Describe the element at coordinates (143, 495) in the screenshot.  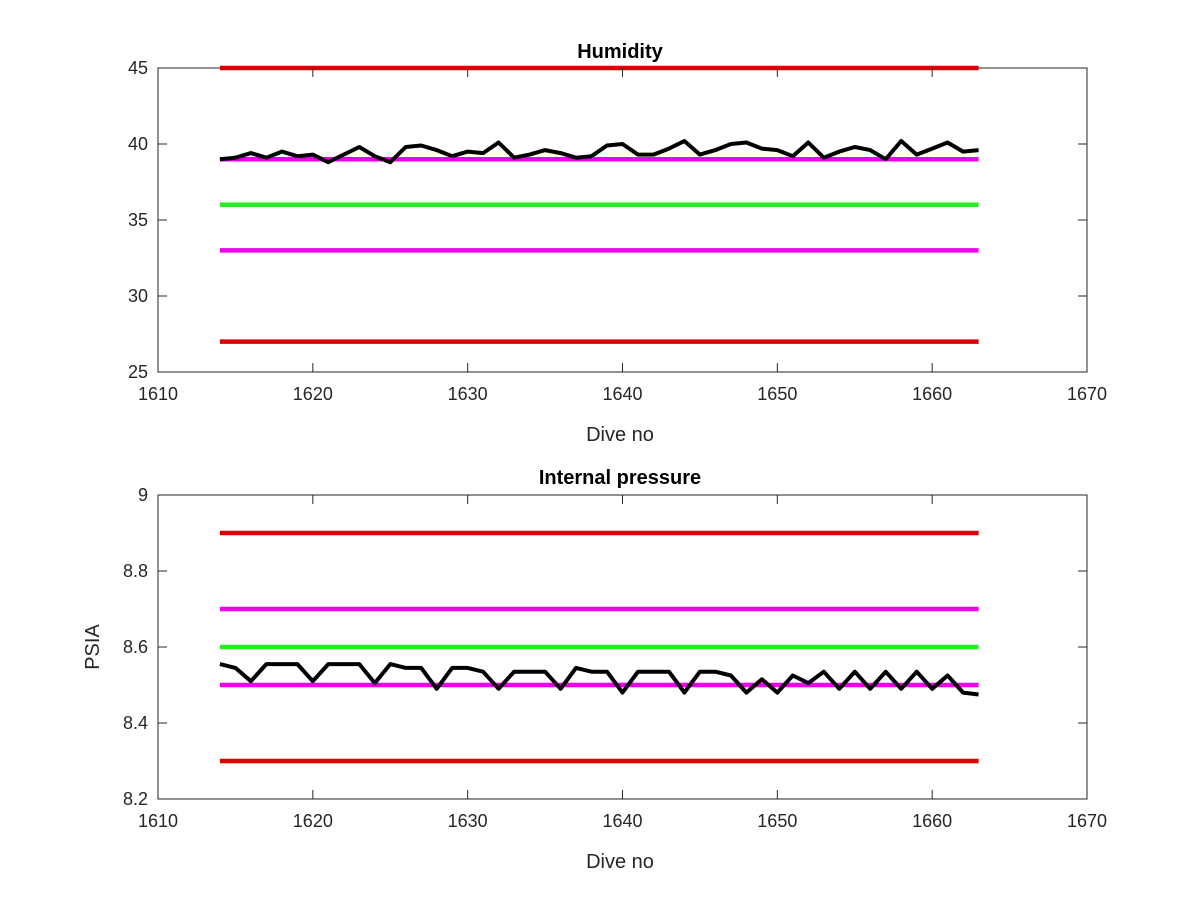
I see `pressure-ytick-label: 9` at that location.